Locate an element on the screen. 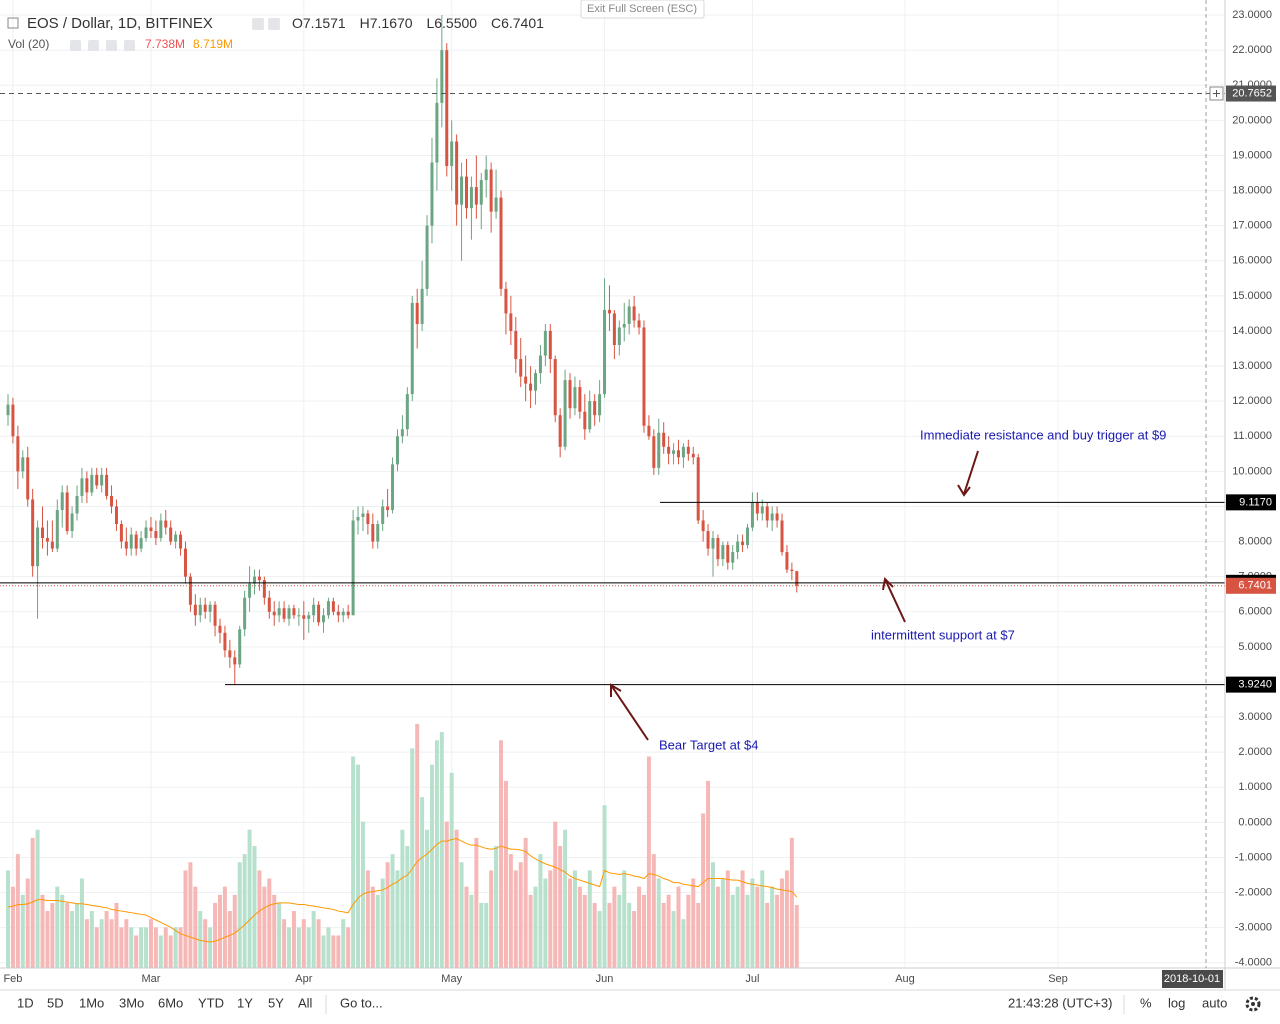 The width and height of the screenshot is (1280, 1024). ohlc-key: L is located at coordinates (430, 23).